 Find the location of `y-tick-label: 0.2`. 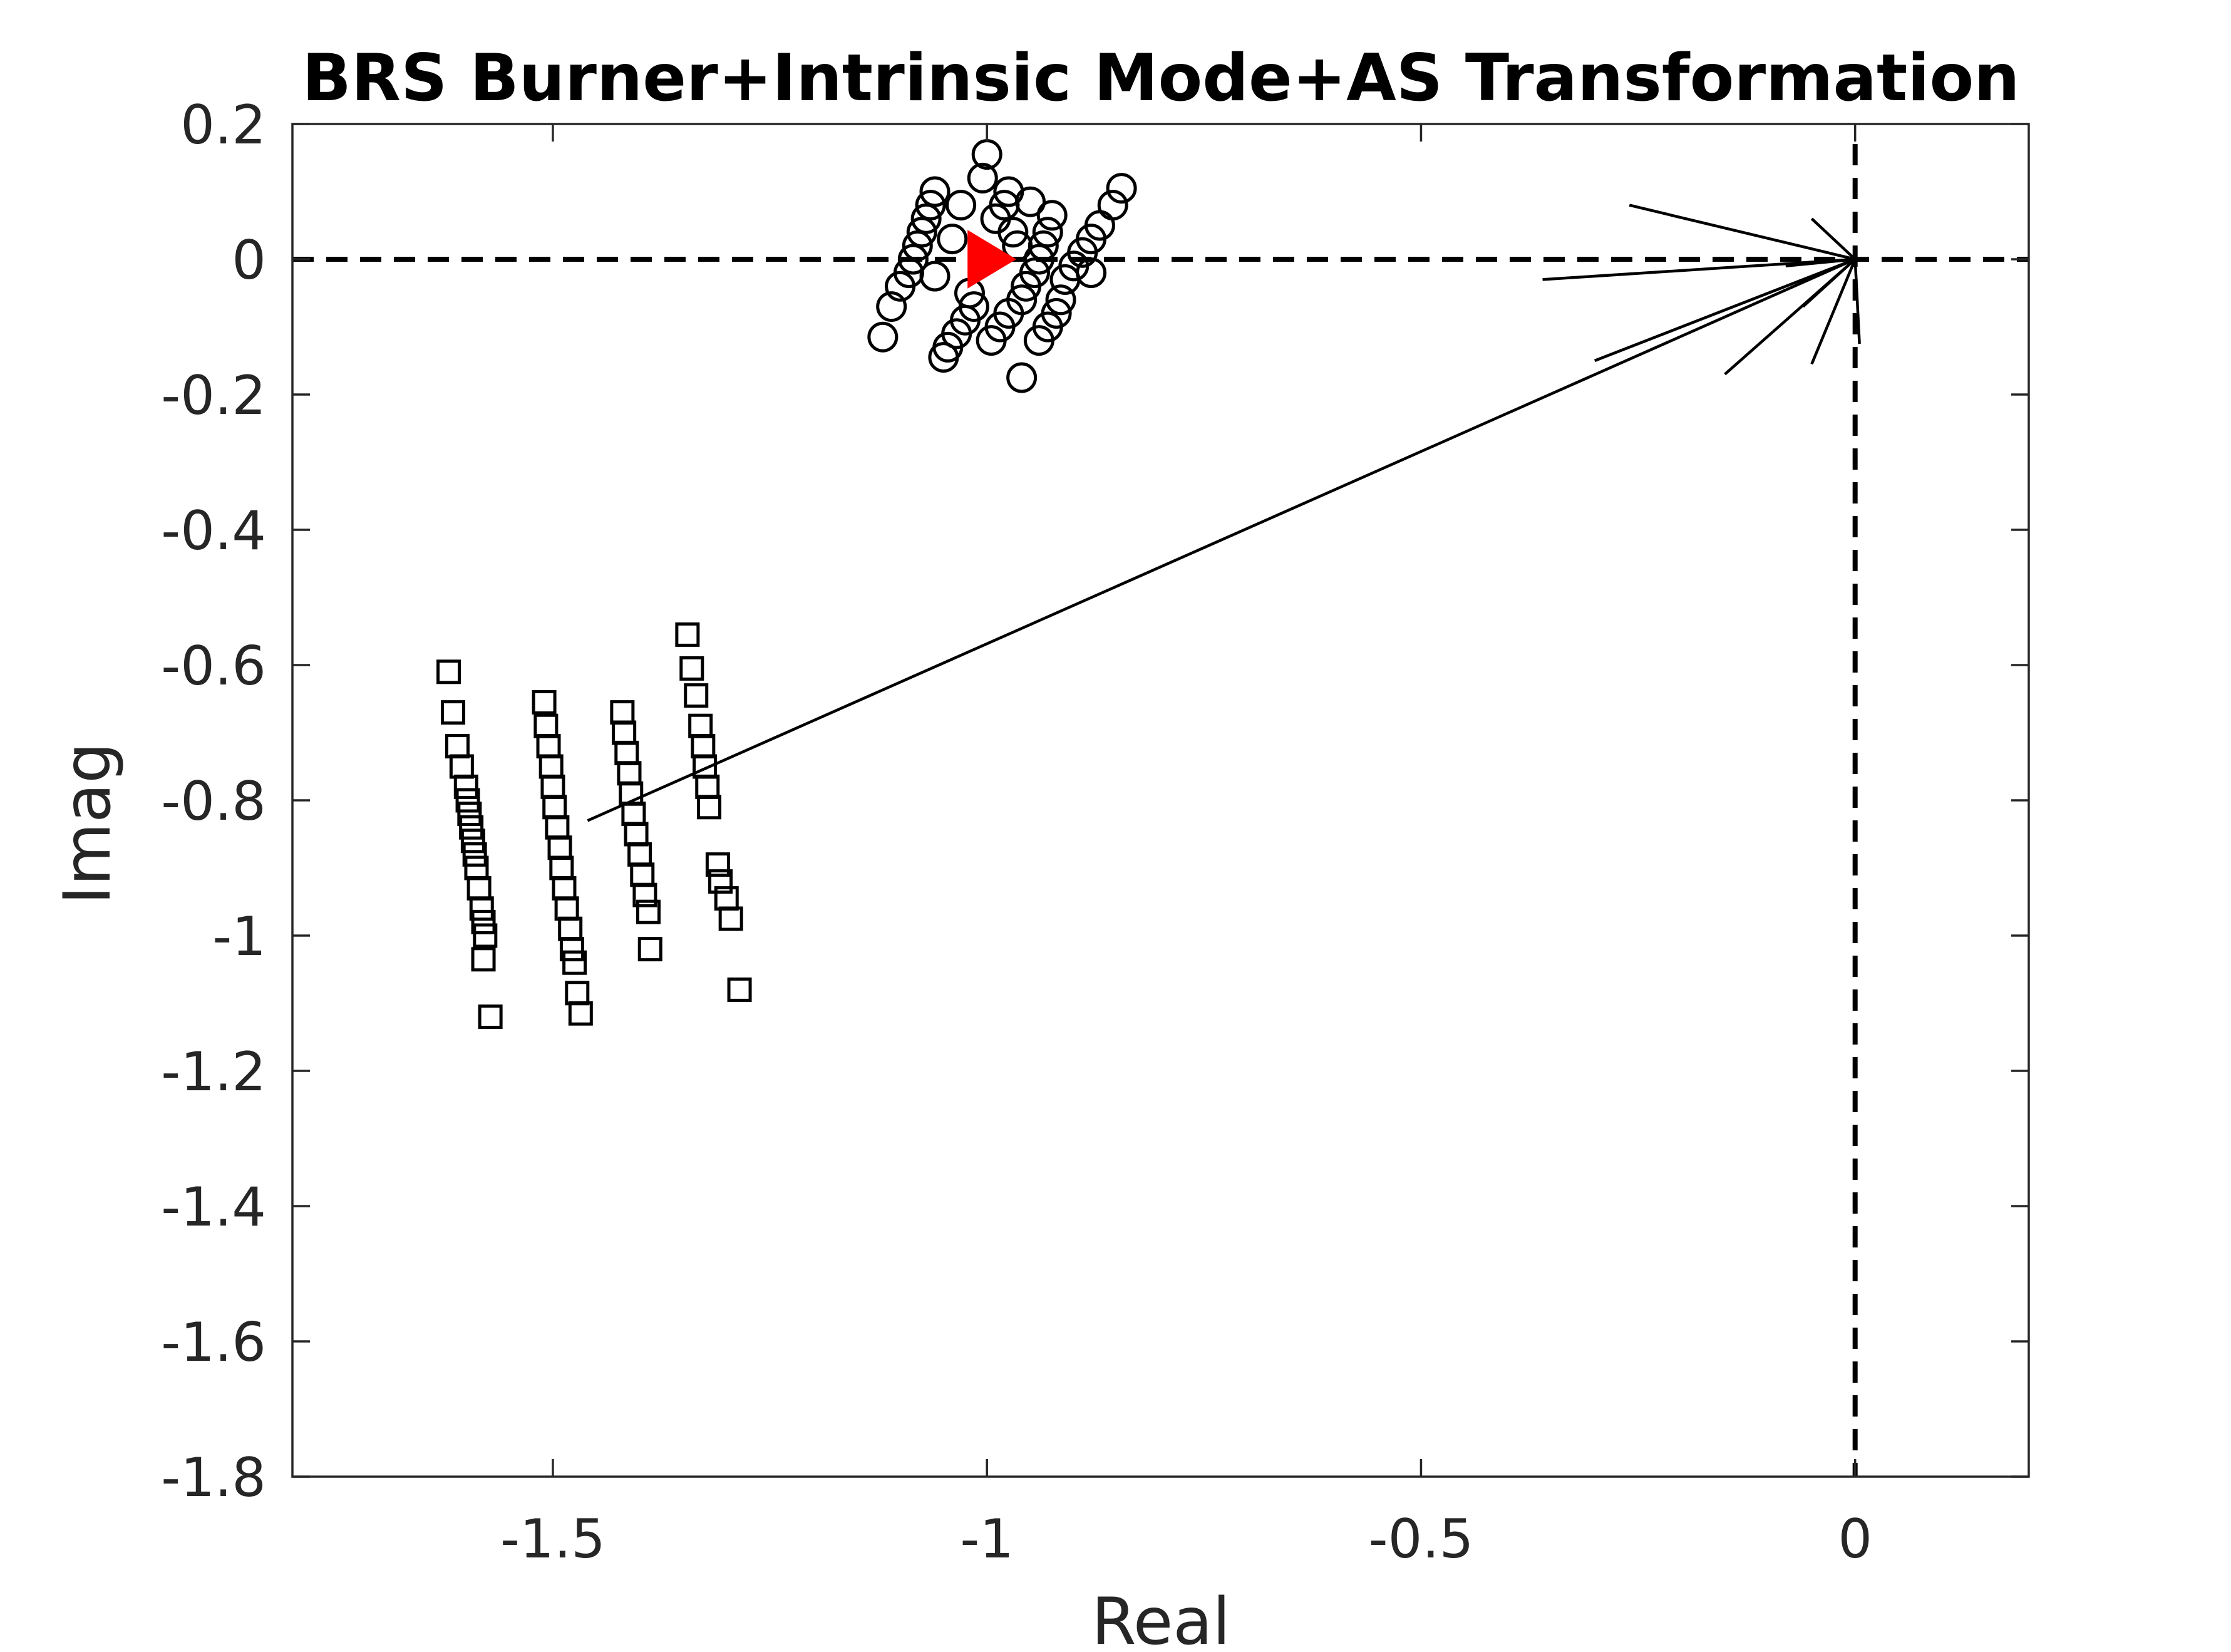

y-tick-label: 0.2 is located at coordinates (223, 125).